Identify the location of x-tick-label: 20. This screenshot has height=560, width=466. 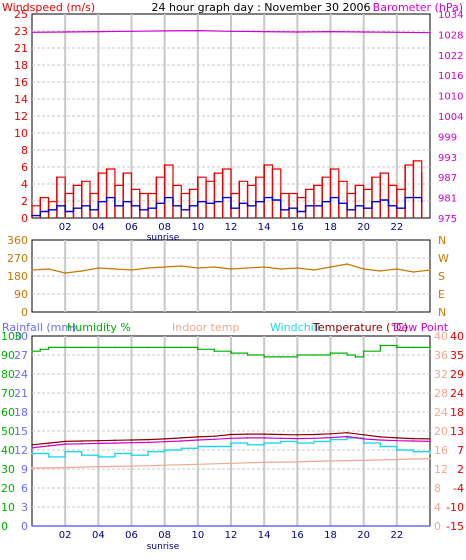
(363, 535).